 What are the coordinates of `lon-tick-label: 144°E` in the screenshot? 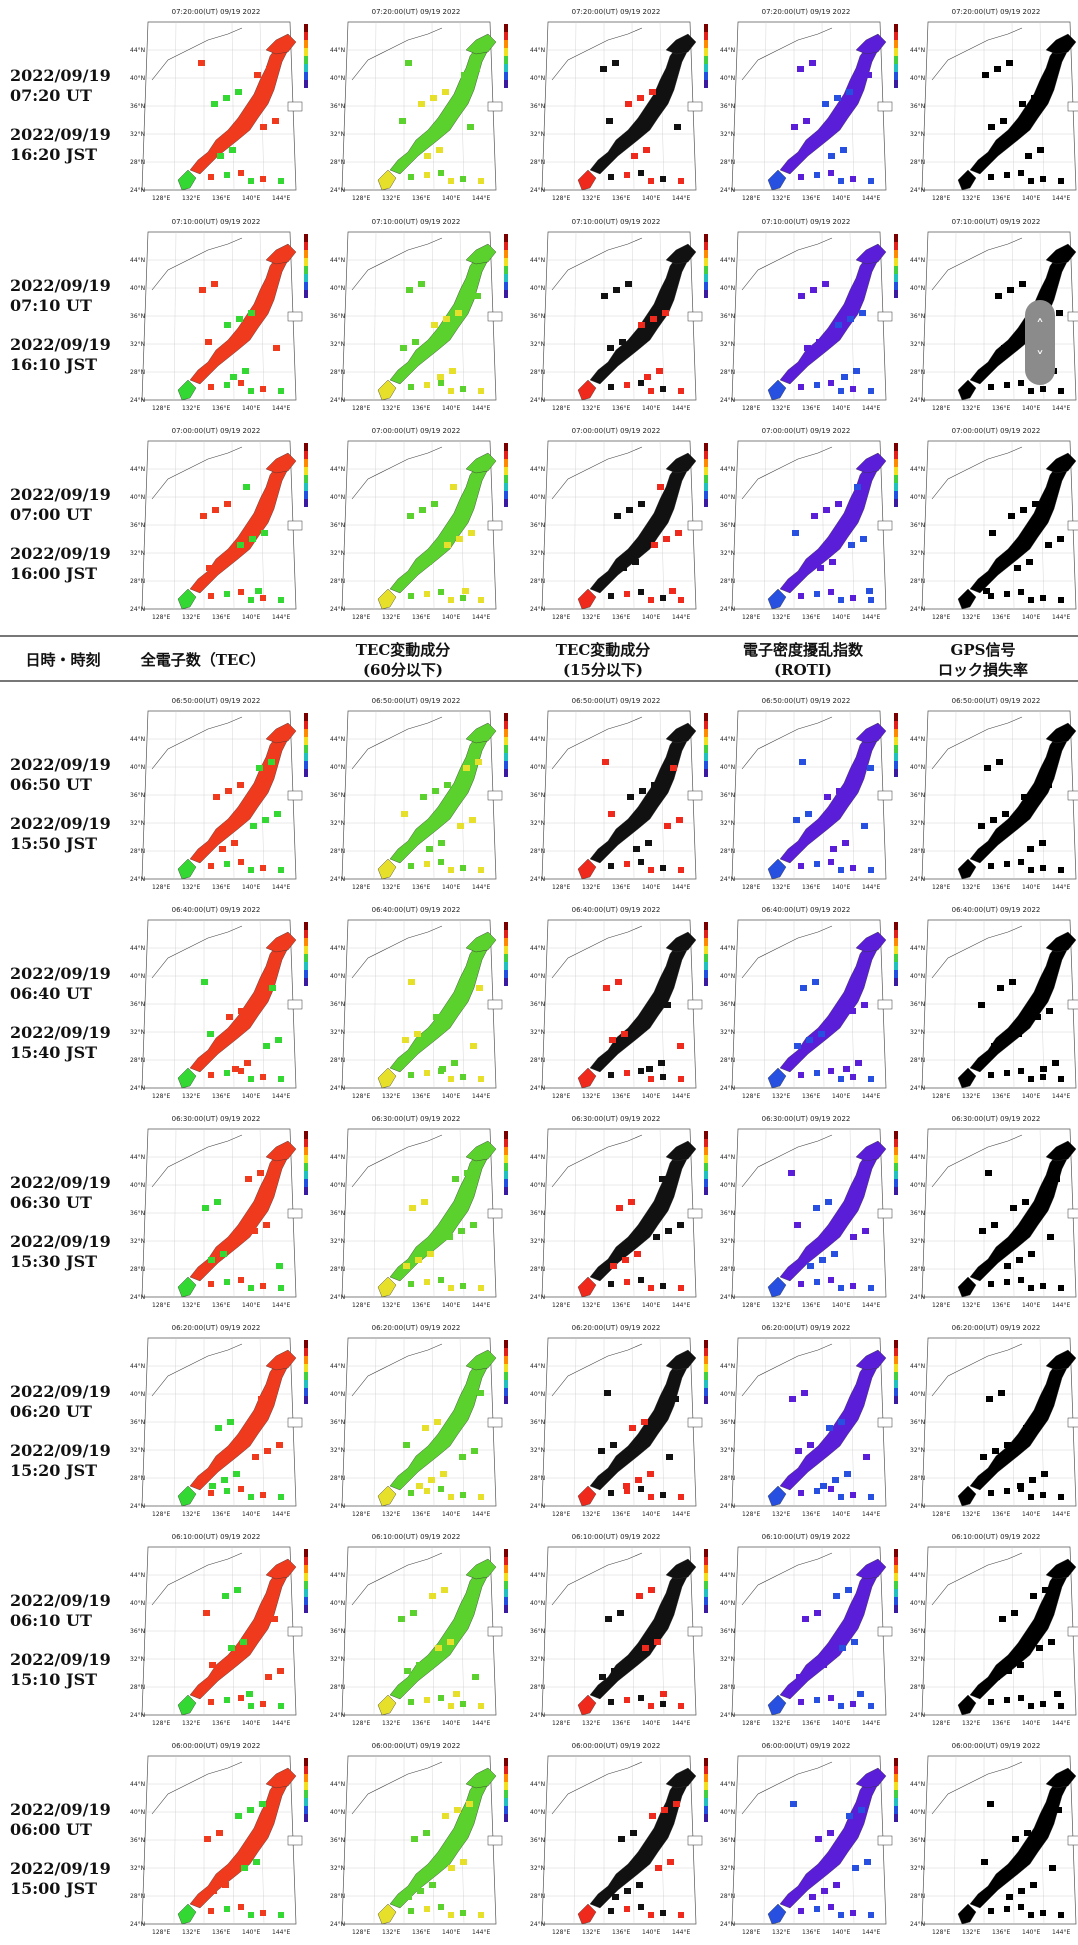 It's located at (1061, 1514).